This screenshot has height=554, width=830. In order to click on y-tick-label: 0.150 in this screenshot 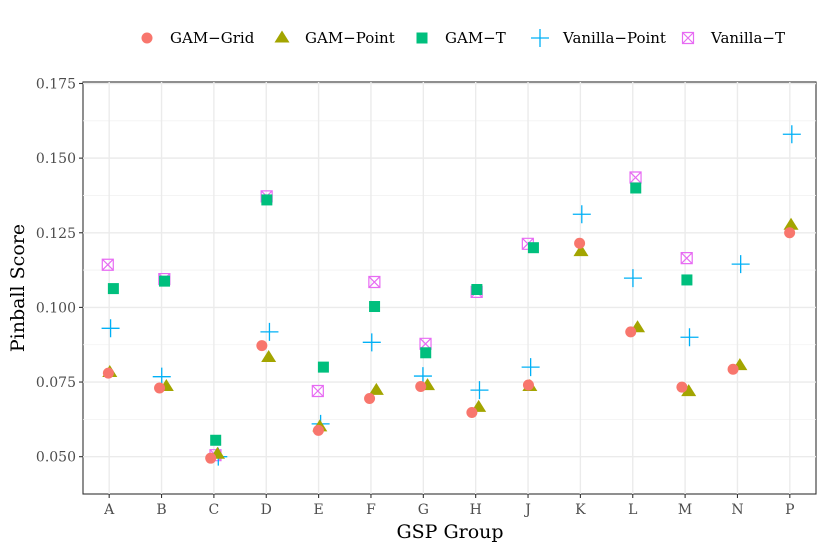, I will do `click(56, 159)`.